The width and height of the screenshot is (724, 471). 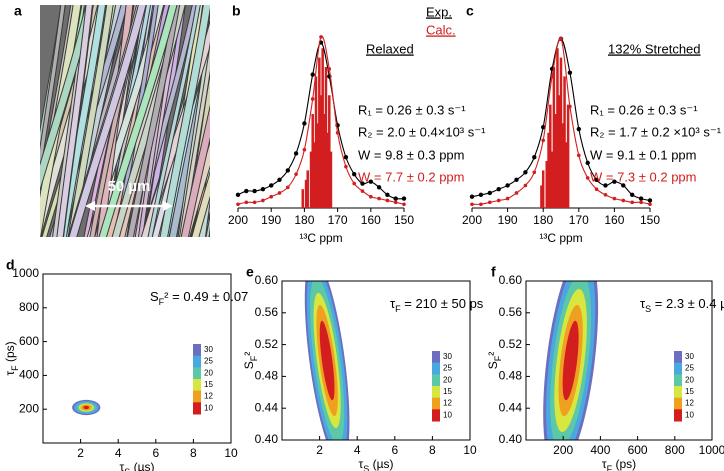 I want to click on annotation: W = 9.1 ± 0.1 ppm, so click(x=643, y=154).